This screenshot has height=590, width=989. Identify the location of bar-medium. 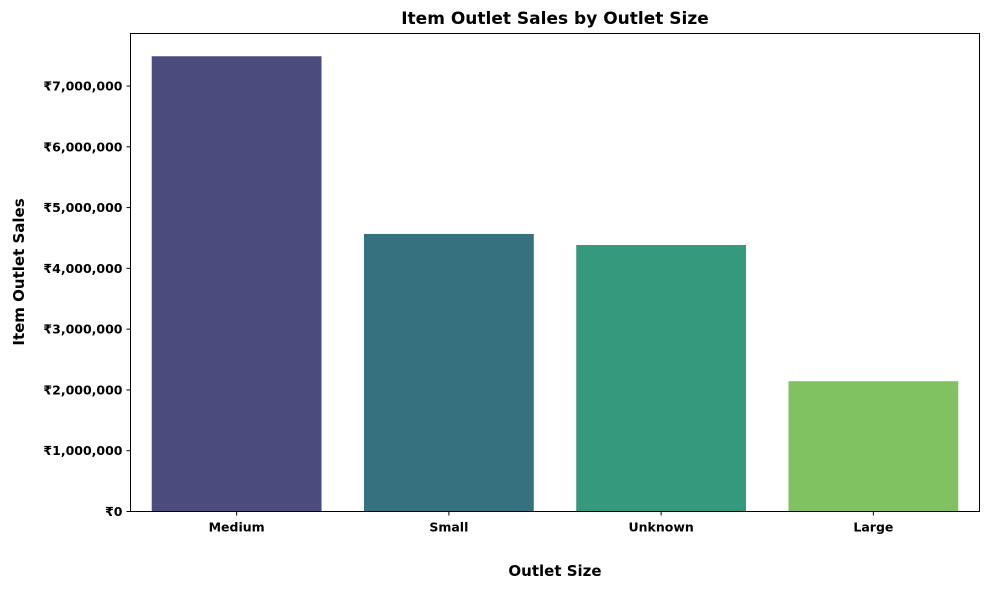
(236, 284).